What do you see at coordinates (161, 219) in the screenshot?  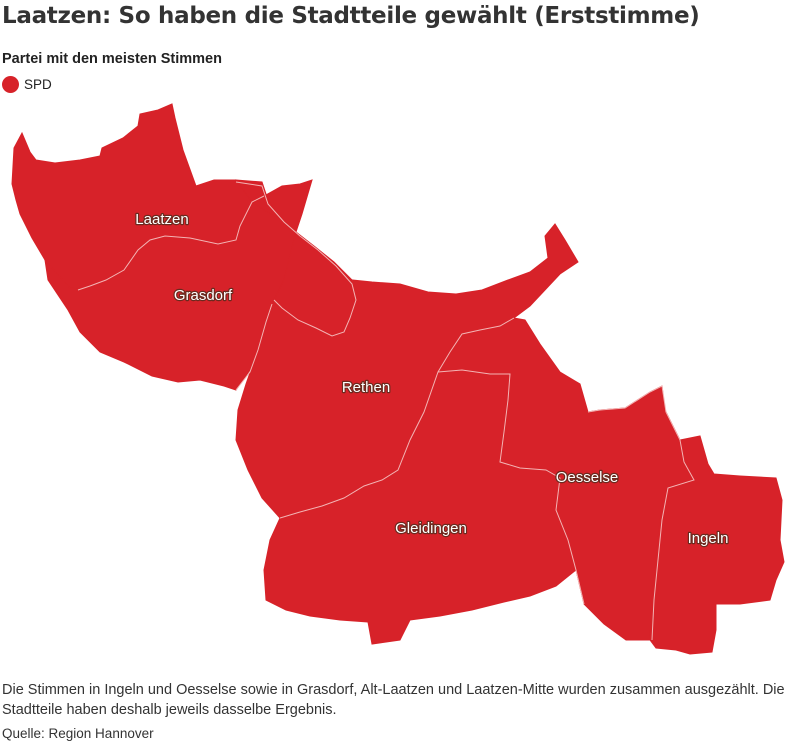 I see `district-label-laatzen: Laatzen` at bounding box center [161, 219].